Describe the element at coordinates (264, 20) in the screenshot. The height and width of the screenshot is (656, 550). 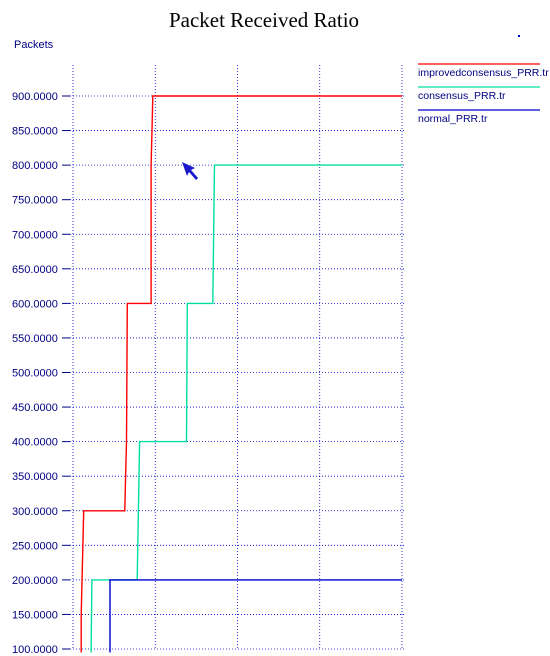
I see `chart-title: Packet Received Ratio` at that location.